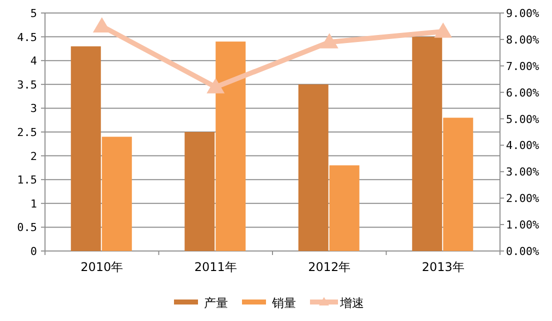  What do you see at coordinates (523, 13) in the screenshot?
I see `y2-tick-label: 9.00%` at bounding box center [523, 13].